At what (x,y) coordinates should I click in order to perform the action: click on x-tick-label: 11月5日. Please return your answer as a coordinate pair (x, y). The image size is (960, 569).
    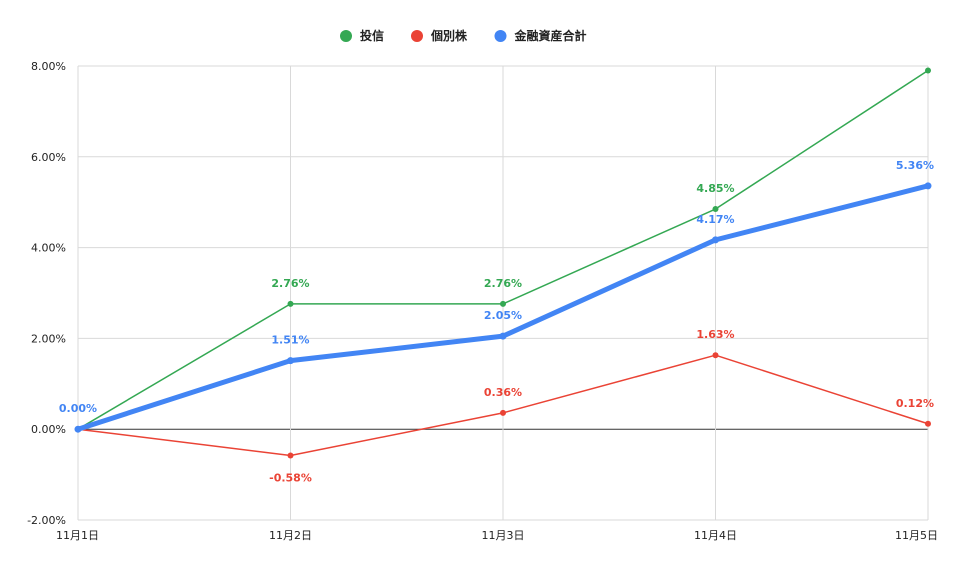
    Looking at the image, I should click on (916, 535).